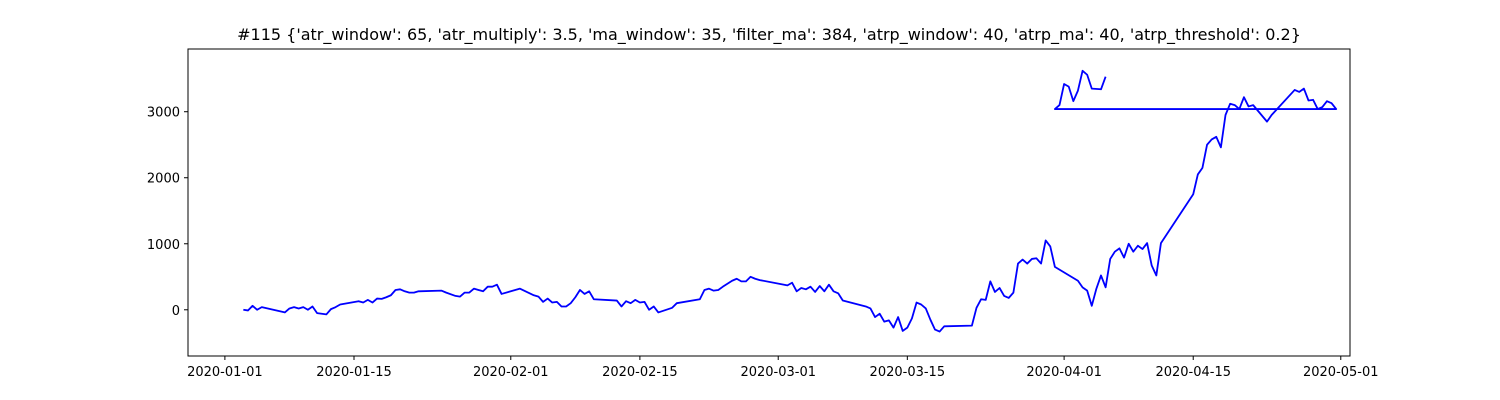  What do you see at coordinates (176, 311) in the screenshot?
I see `y-tick-label: 0` at bounding box center [176, 311].